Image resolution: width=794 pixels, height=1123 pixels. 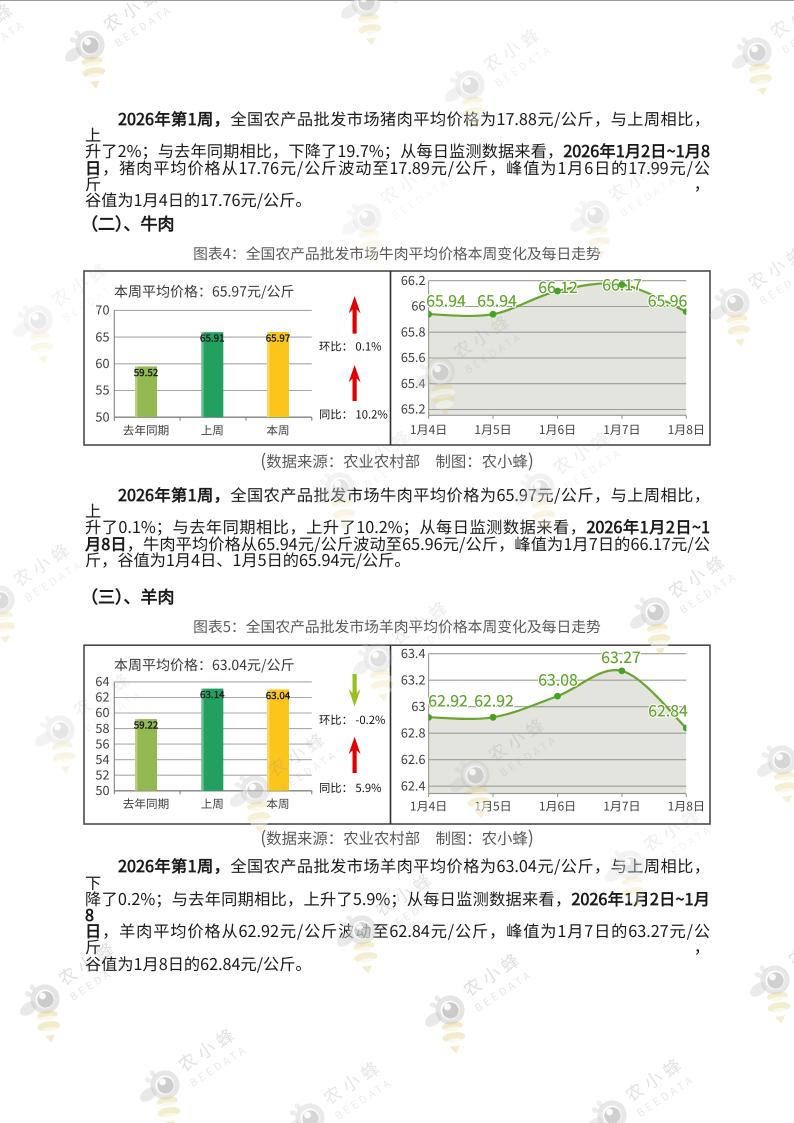 I want to click on svg-text: 65.91, so click(x=212, y=338).